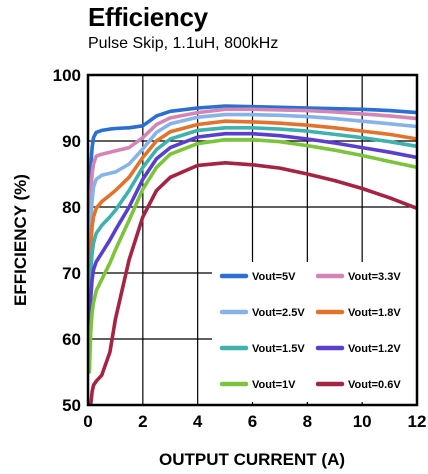 This screenshot has width=428, height=474. What do you see at coordinates (362, 421) in the screenshot?
I see `x-tick-label: 10` at bounding box center [362, 421].